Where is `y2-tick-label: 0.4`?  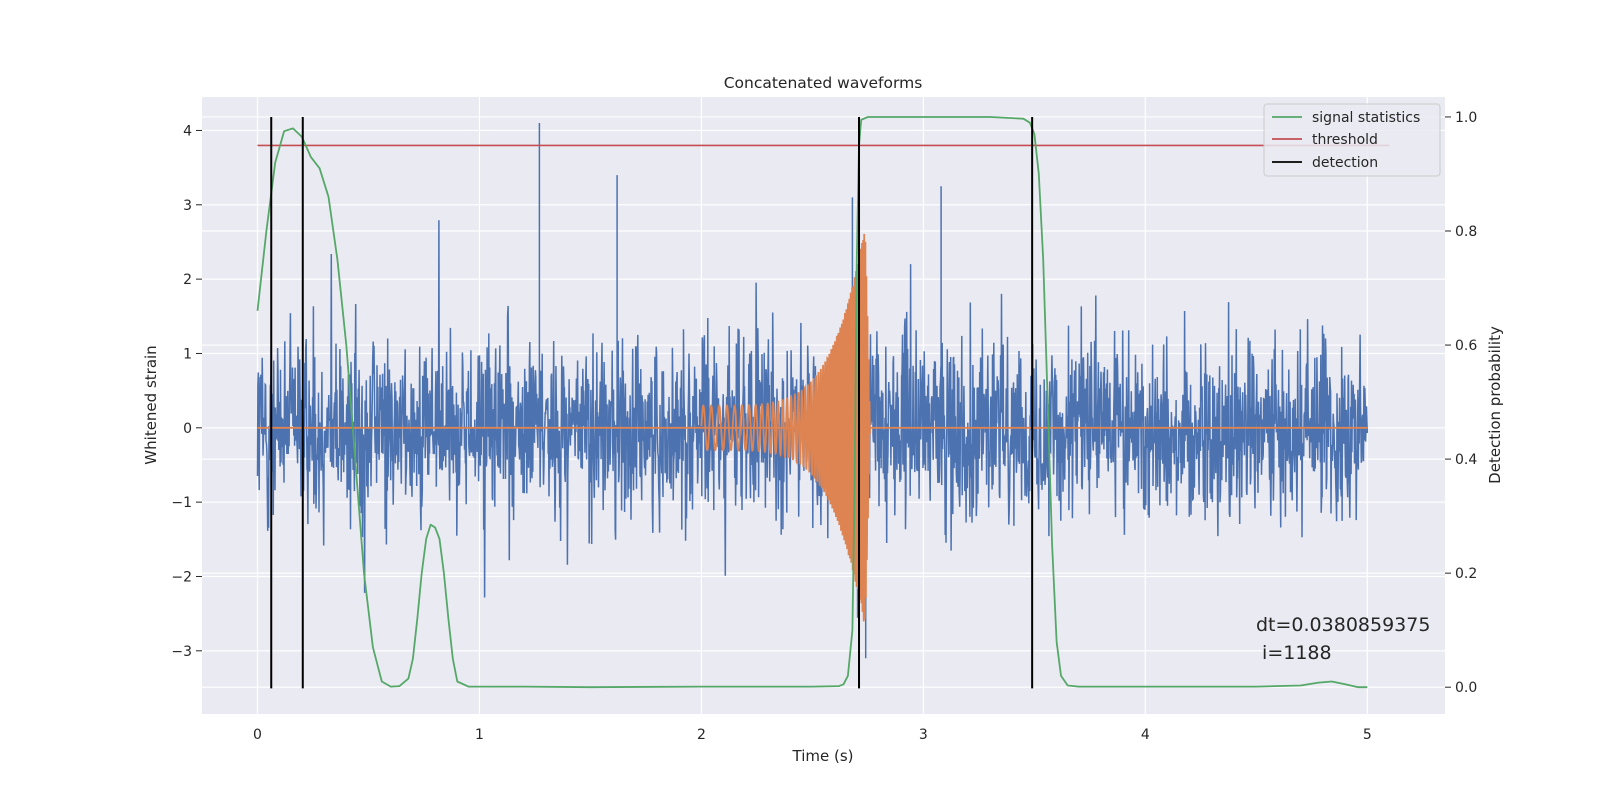 y2-tick-label: 0.4 is located at coordinates (1466, 460).